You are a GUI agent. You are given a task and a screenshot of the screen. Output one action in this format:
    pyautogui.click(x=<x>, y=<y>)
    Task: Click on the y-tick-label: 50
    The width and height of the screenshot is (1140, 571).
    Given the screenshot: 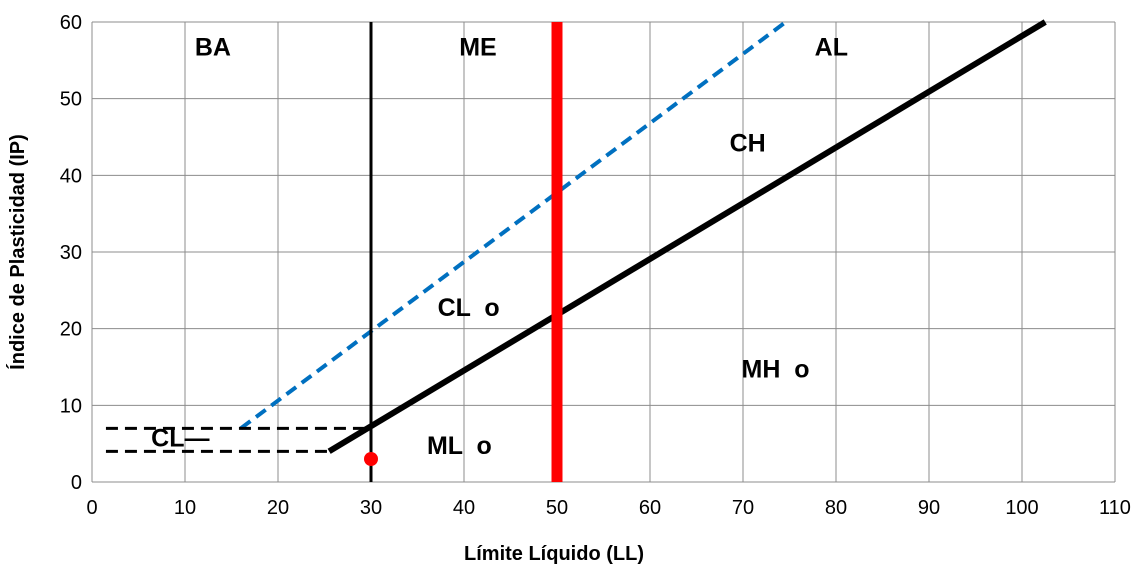 What is the action you would take?
    pyautogui.click(x=71, y=100)
    